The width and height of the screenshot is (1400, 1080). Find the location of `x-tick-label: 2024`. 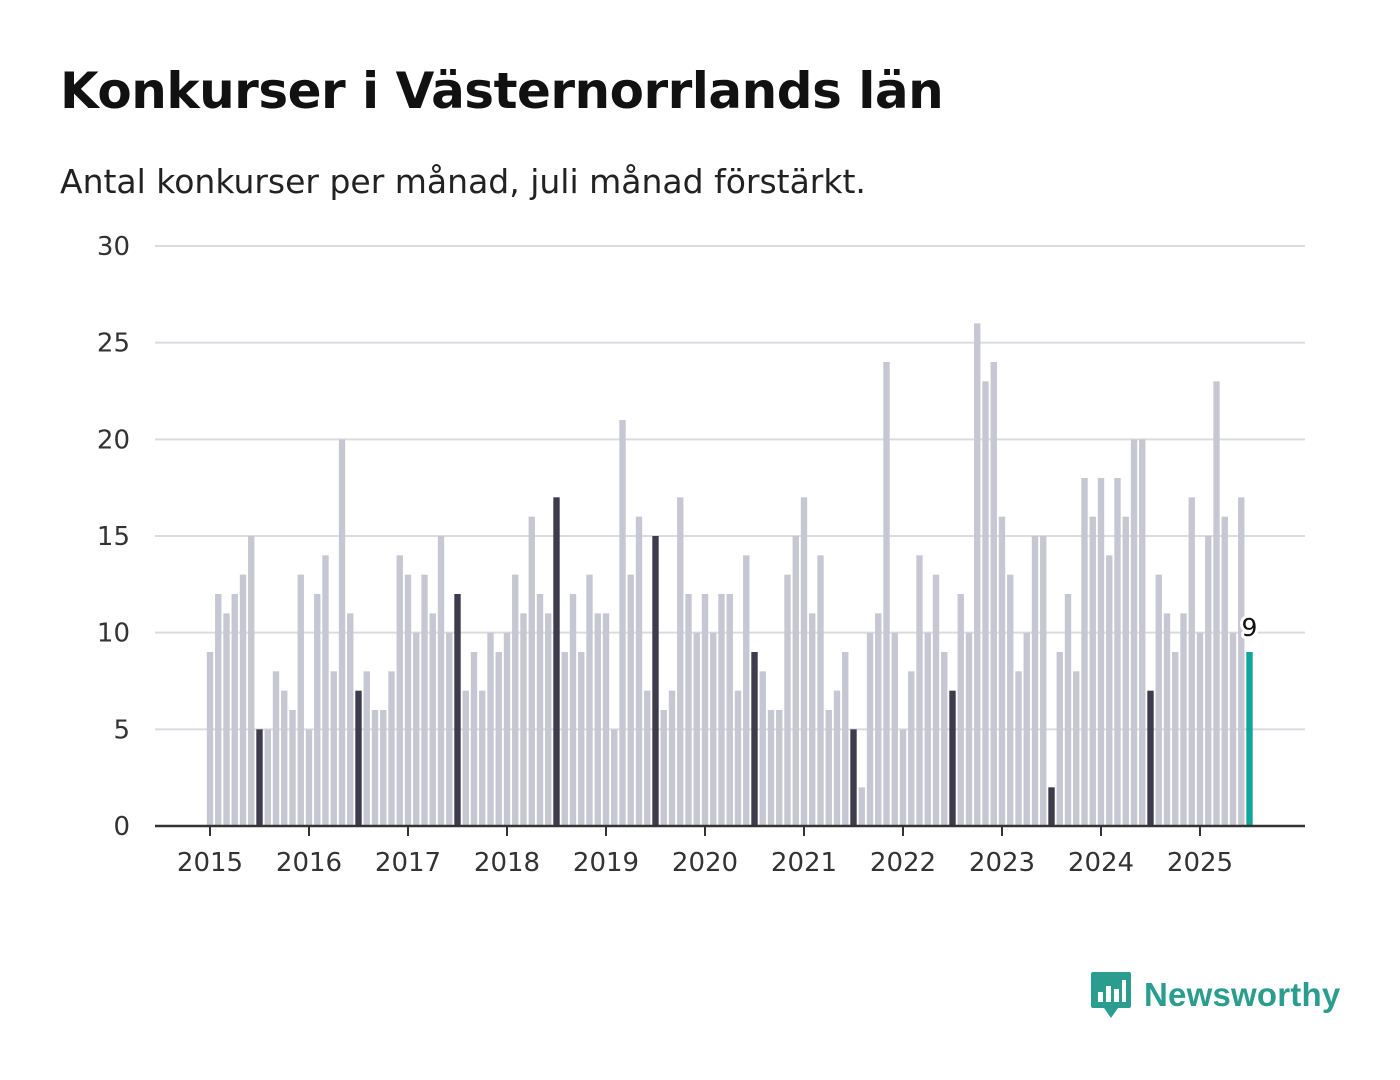

x-tick-label: 2024 is located at coordinates (1101, 863).